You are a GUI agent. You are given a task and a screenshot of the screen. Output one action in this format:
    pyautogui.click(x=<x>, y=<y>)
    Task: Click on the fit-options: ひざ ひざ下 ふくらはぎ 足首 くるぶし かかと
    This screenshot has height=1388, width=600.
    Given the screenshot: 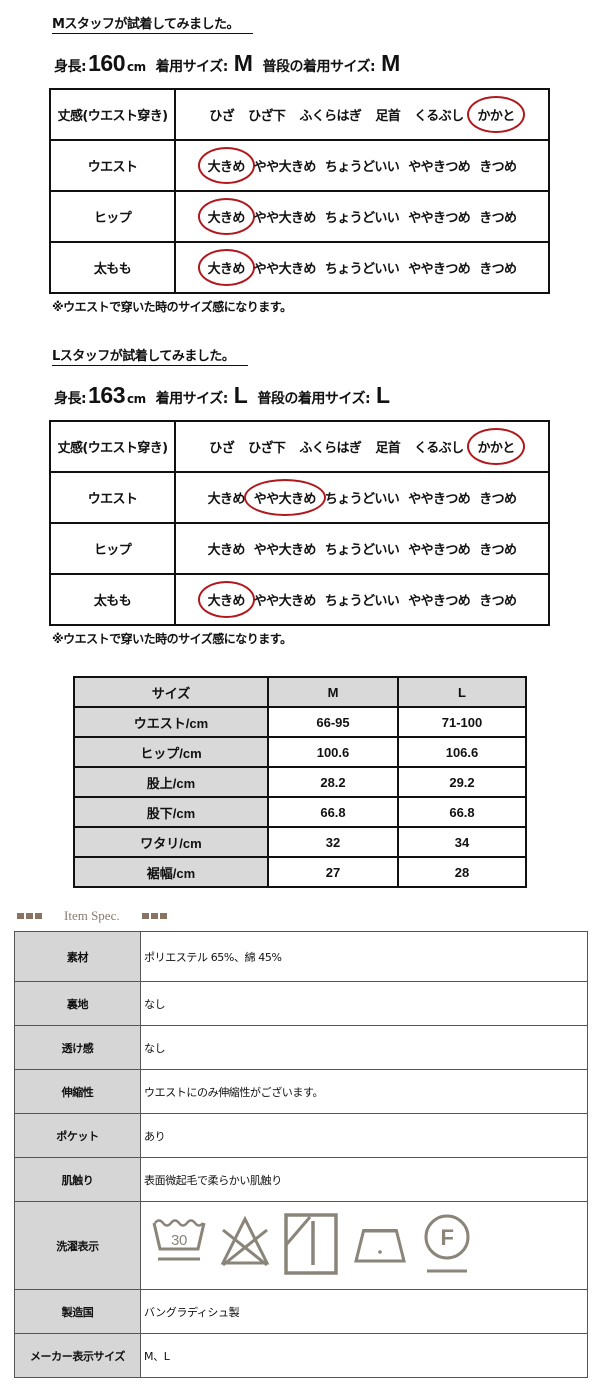 What is the action you would take?
    pyautogui.click(x=362, y=446)
    